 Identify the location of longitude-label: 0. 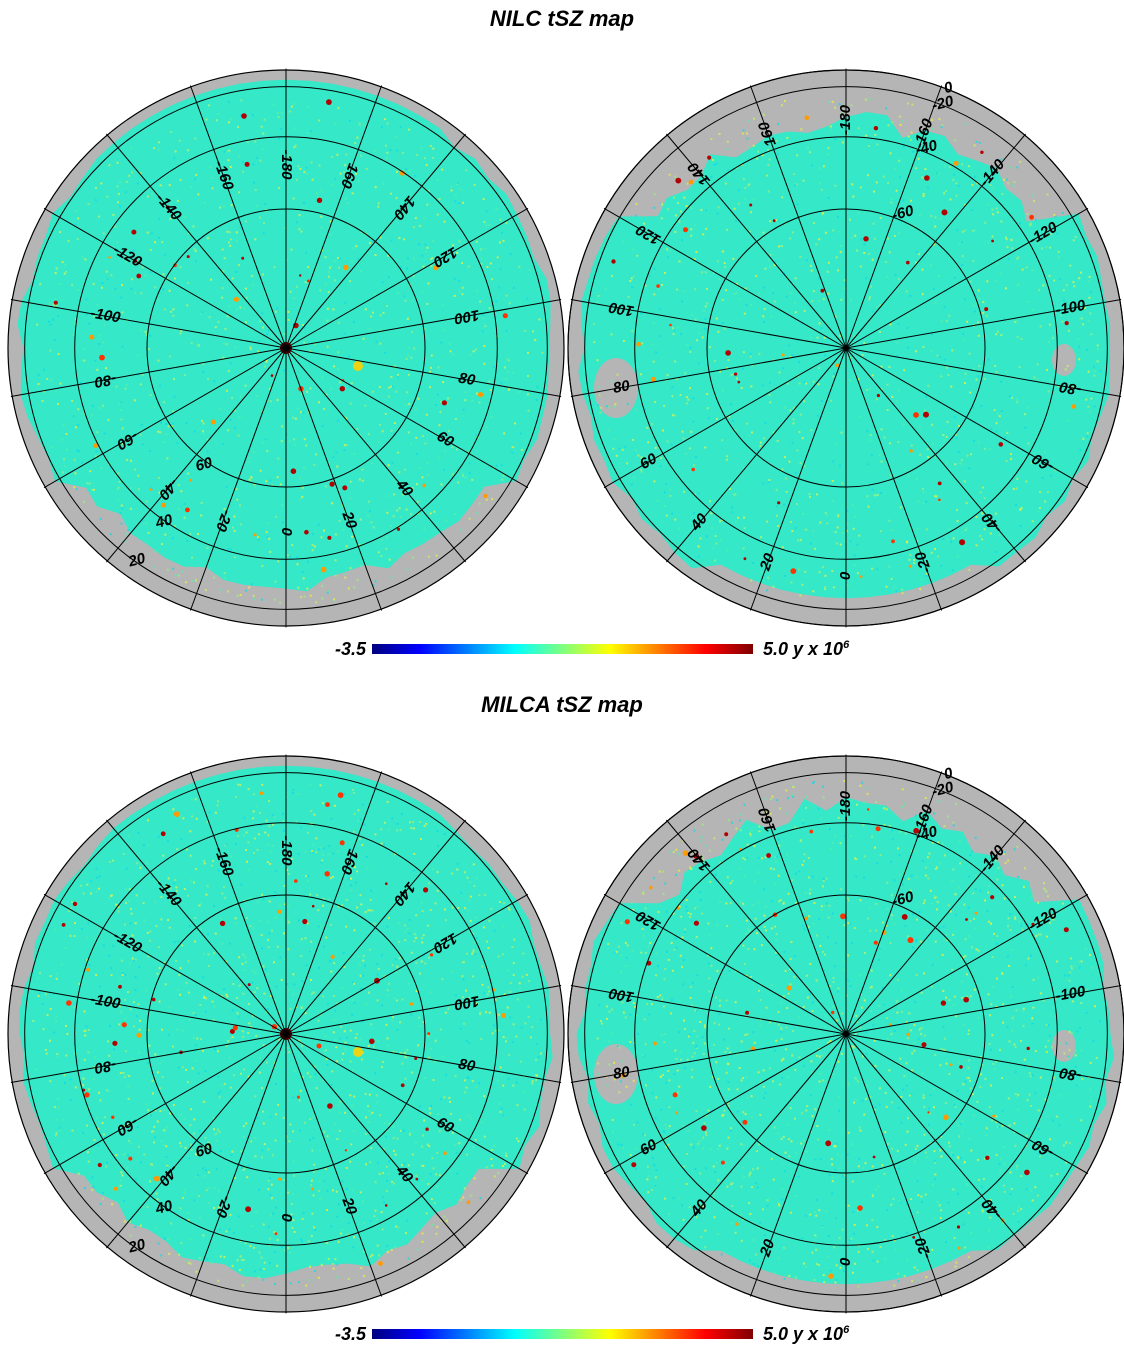
(845, 575).